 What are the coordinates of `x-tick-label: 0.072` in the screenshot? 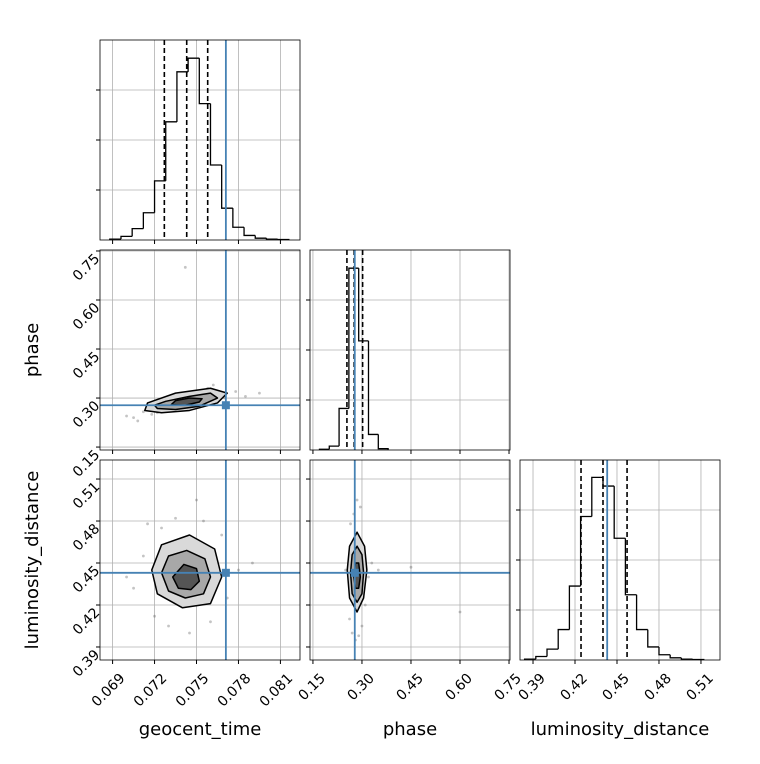 It's located at (151, 691).